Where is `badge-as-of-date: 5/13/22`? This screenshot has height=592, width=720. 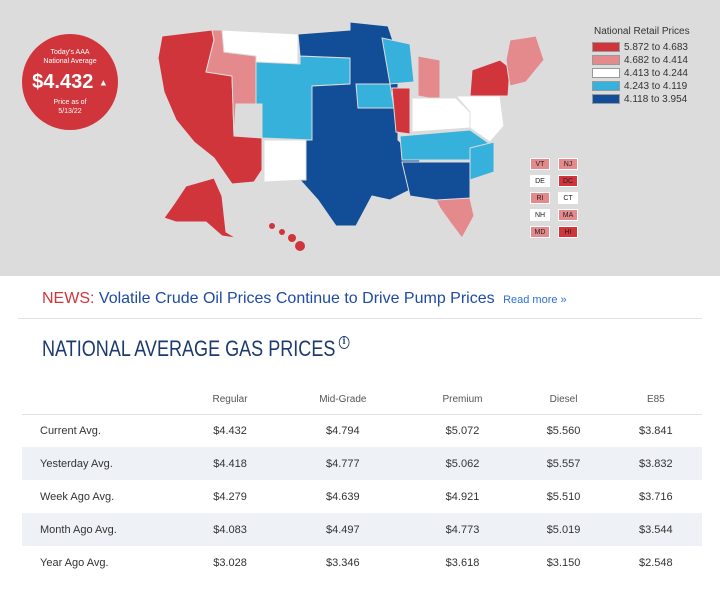 badge-as-of-date: 5/13/22 is located at coordinates (70, 111).